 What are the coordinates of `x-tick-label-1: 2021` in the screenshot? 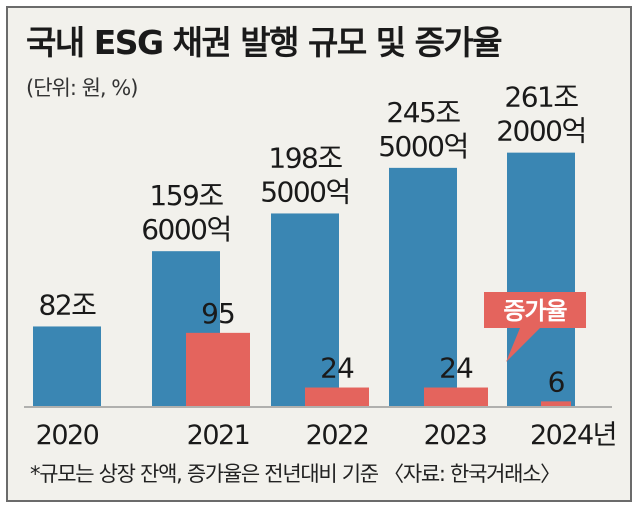 It's located at (218, 435).